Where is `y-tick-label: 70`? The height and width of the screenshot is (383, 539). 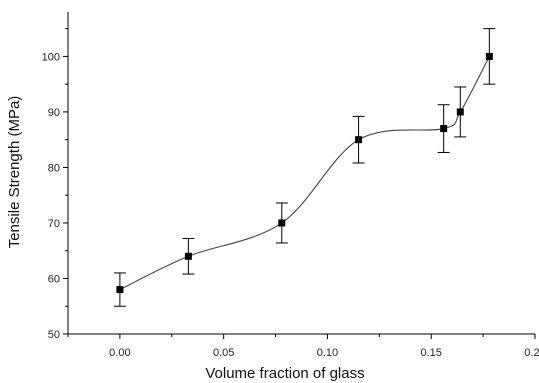 y-tick-label: 70 is located at coordinates (54, 224).